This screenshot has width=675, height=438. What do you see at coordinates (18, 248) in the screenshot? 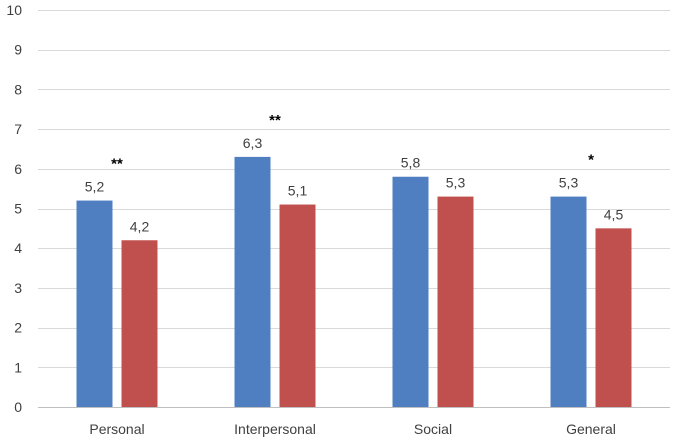
I see `y-tick-label: 4` at bounding box center [18, 248].